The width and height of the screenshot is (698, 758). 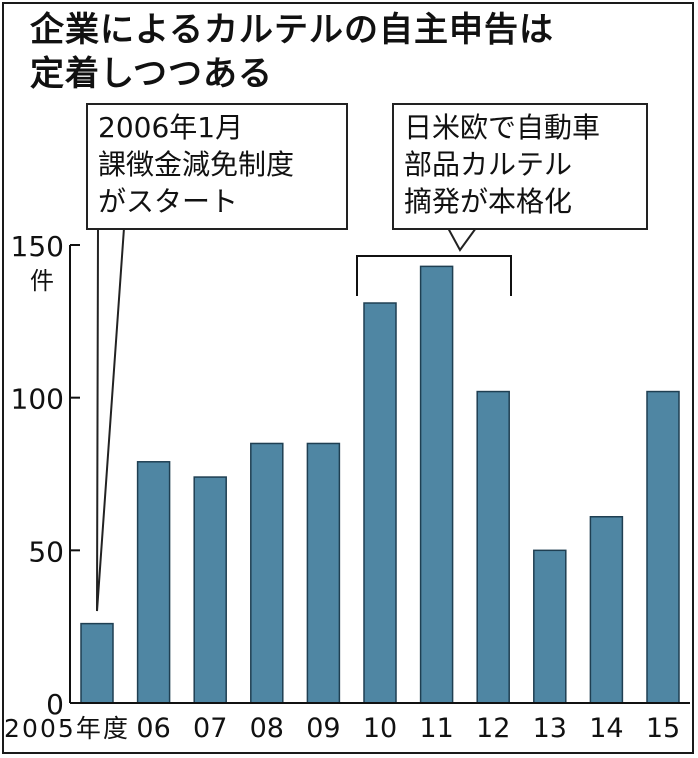 I want to click on y-tick-label-50: 50, so click(x=46, y=551).